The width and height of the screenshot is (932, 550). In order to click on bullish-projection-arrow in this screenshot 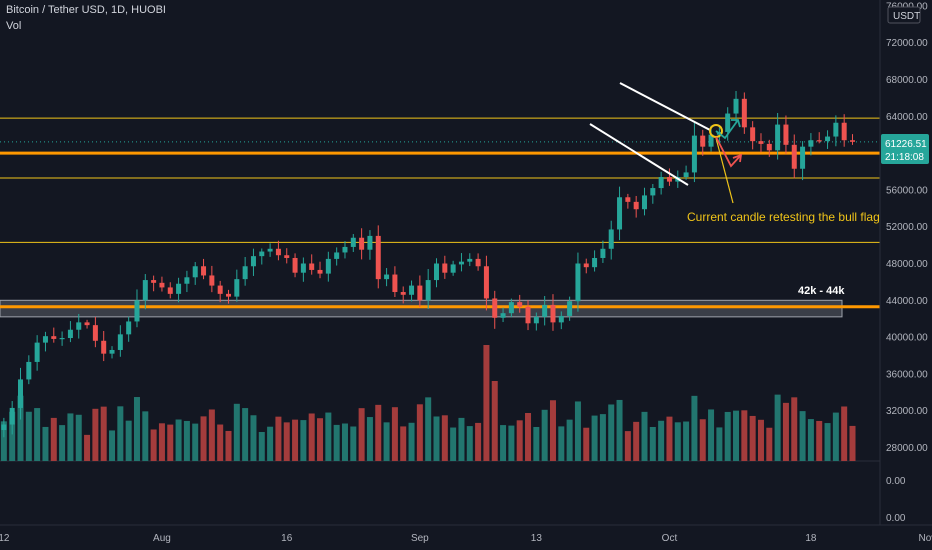, I will do `click(727, 129)`.